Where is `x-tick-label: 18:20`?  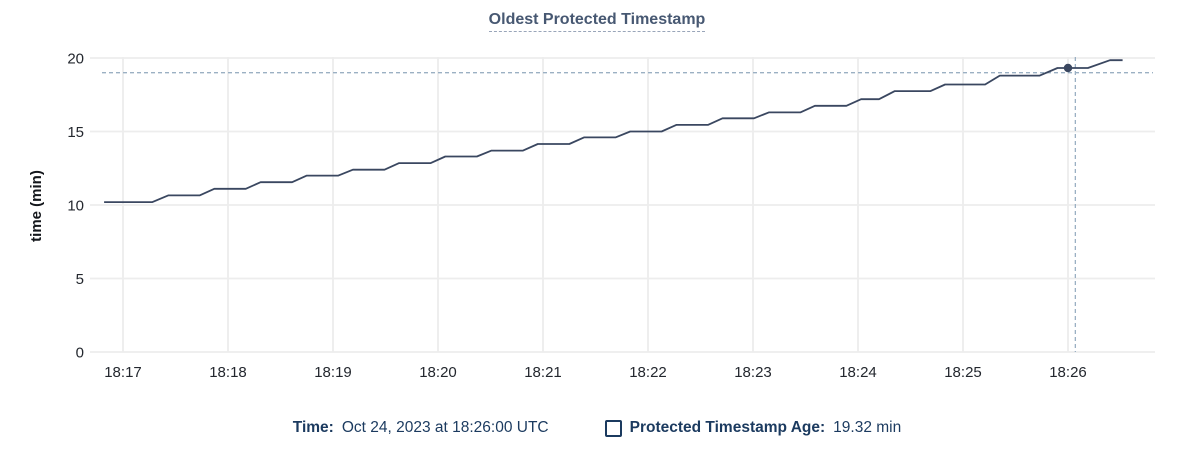
x-tick-label: 18:20 is located at coordinates (438, 372).